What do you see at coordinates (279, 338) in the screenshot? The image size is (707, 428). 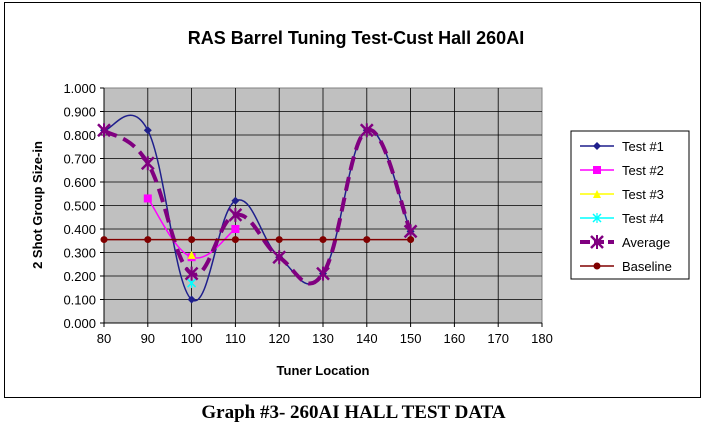 I see `x-tick-label: 120` at bounding box center [279, 338].